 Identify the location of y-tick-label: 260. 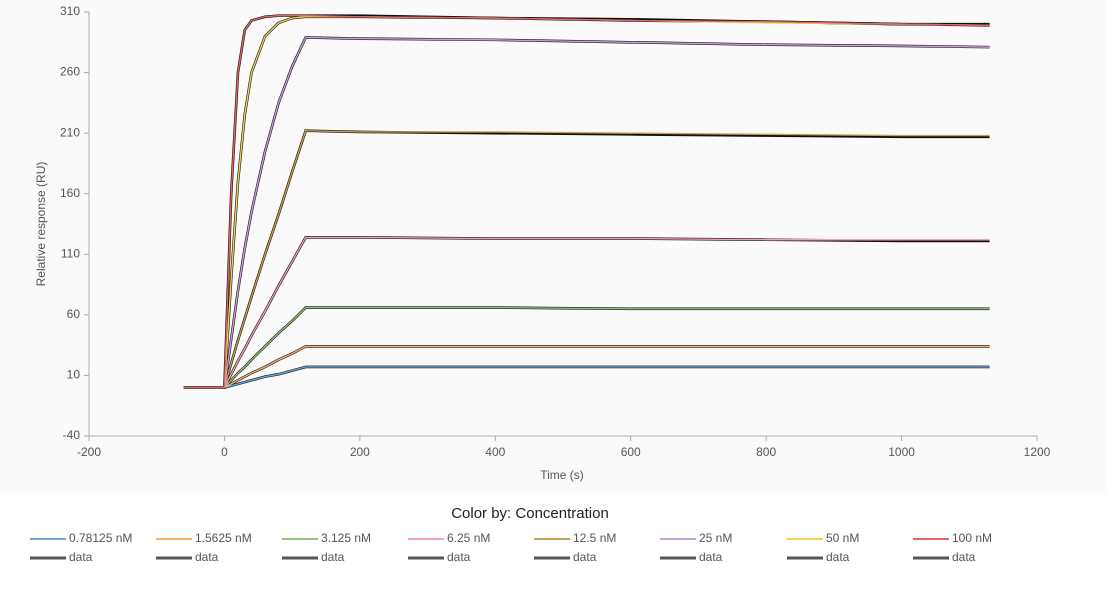
(70, 72).